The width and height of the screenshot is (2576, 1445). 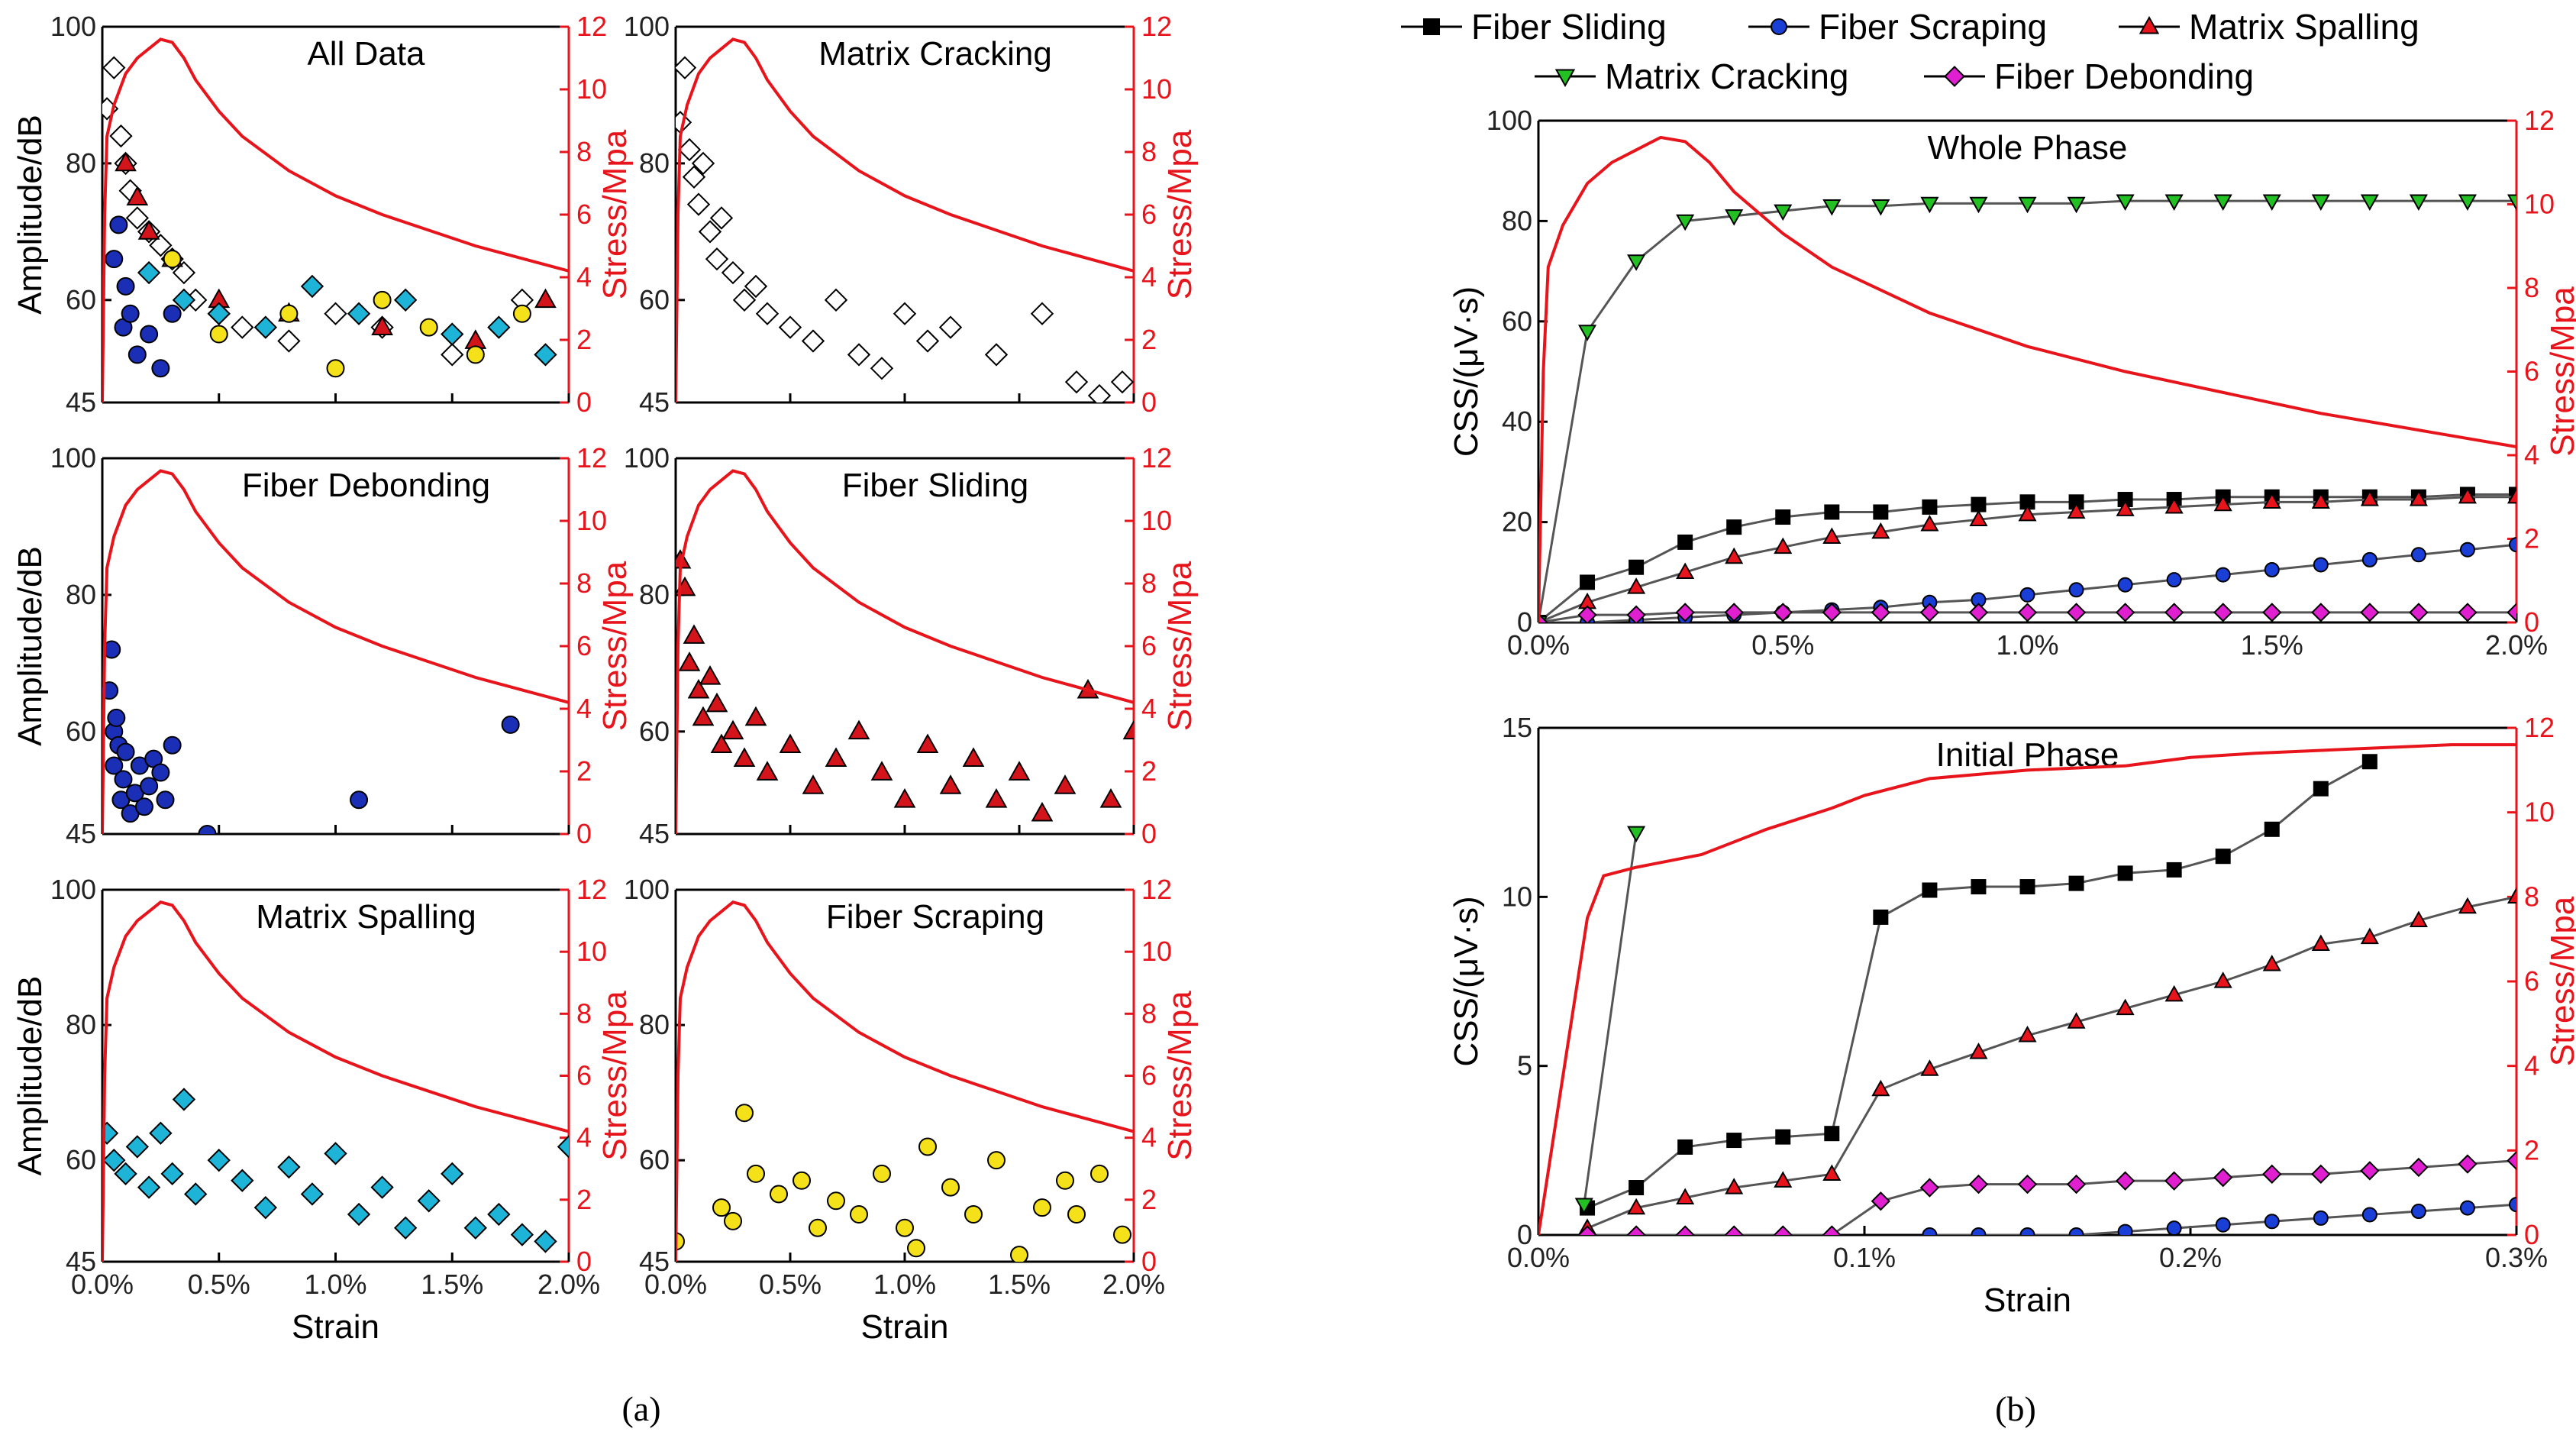 I want to click on x-tick-label: 0.3%, so click(x=2516, y=1258).